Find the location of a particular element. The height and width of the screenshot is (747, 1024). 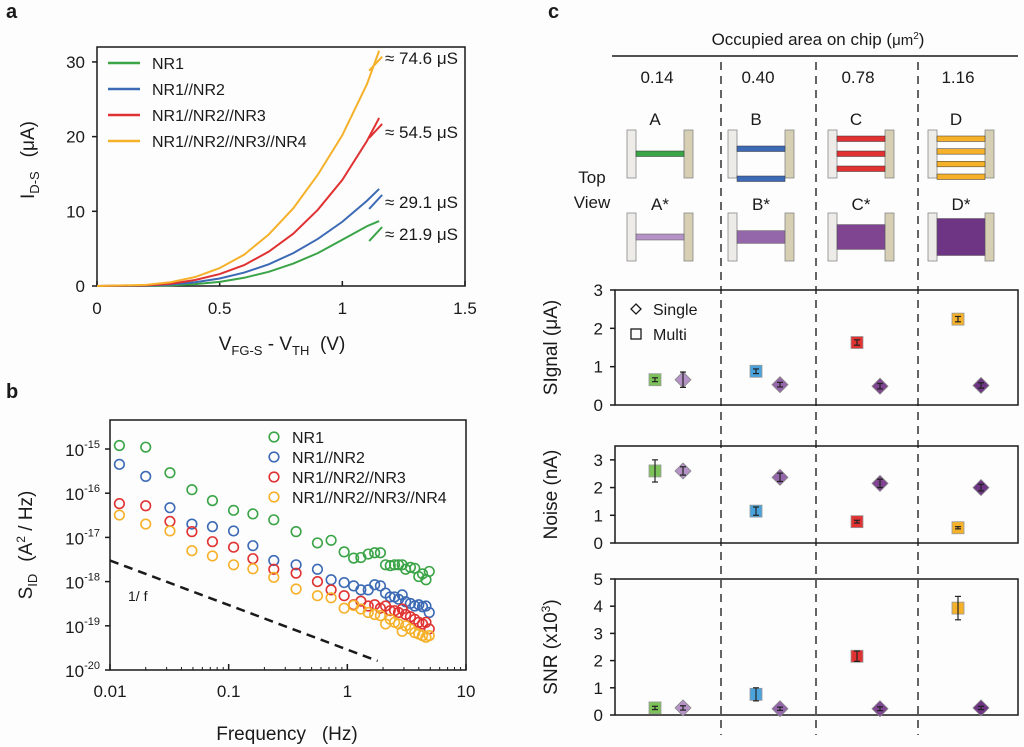

y-tick-exp: -20 is located at coordinates (92, 666).